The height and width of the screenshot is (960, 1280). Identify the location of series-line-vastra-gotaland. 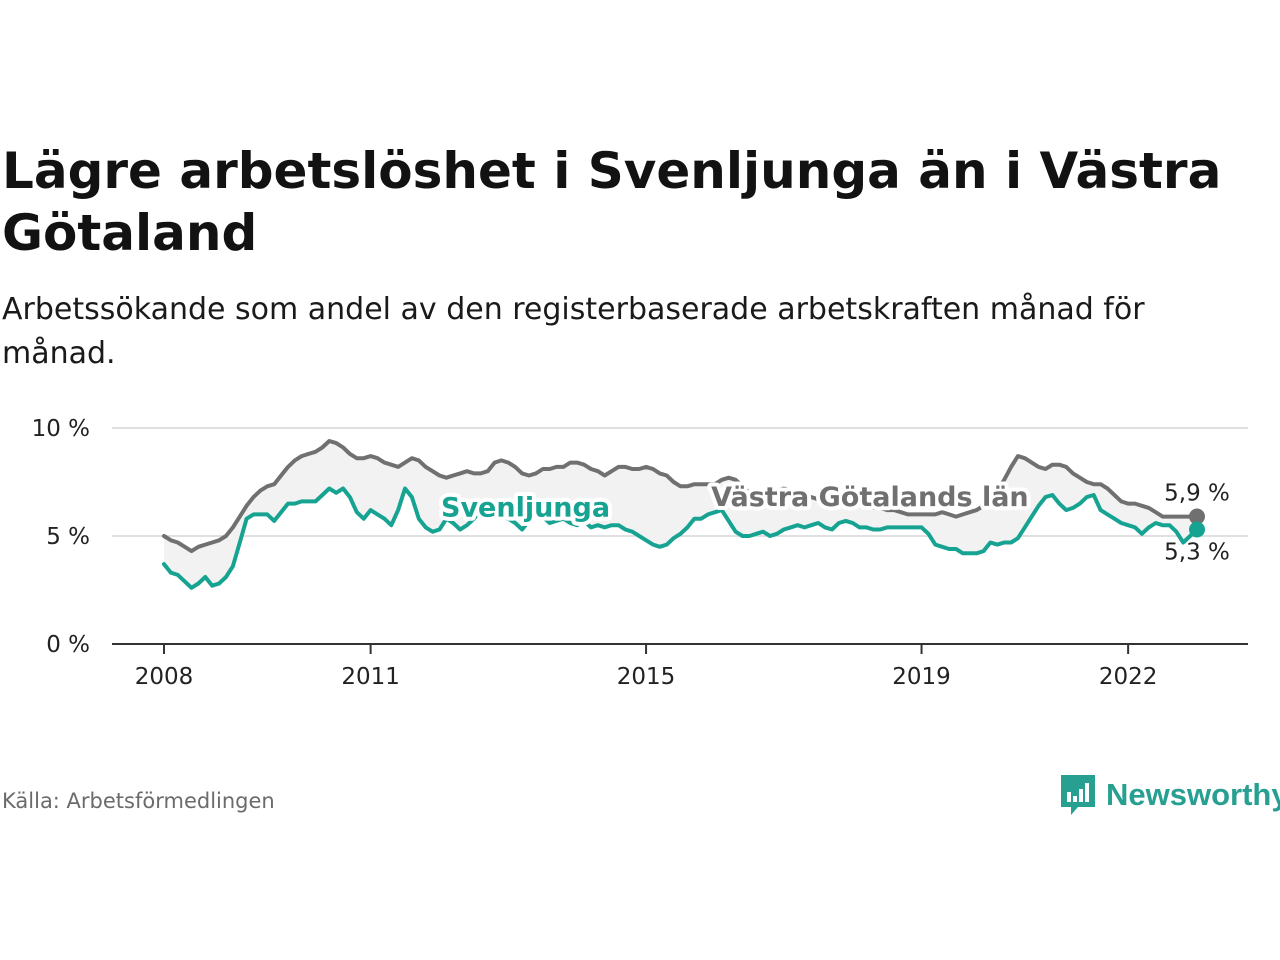
(680, 496).